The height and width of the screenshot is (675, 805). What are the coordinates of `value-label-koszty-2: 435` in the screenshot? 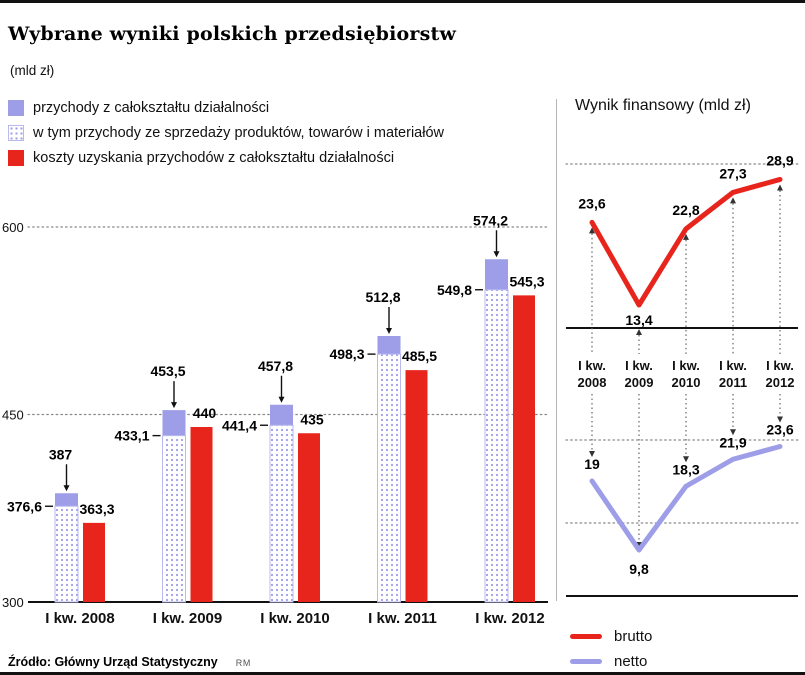 It's located at (312, 419).